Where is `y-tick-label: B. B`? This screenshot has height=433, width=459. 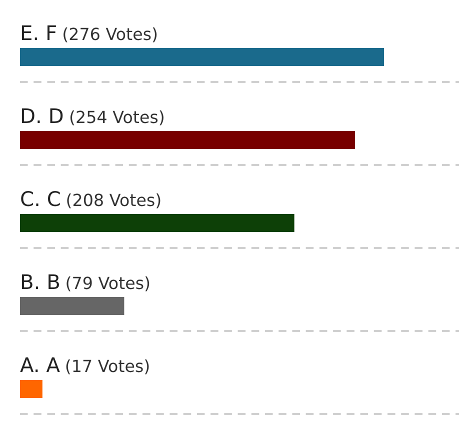
y-tick-label: B. B is located at coordinates (41, 281).